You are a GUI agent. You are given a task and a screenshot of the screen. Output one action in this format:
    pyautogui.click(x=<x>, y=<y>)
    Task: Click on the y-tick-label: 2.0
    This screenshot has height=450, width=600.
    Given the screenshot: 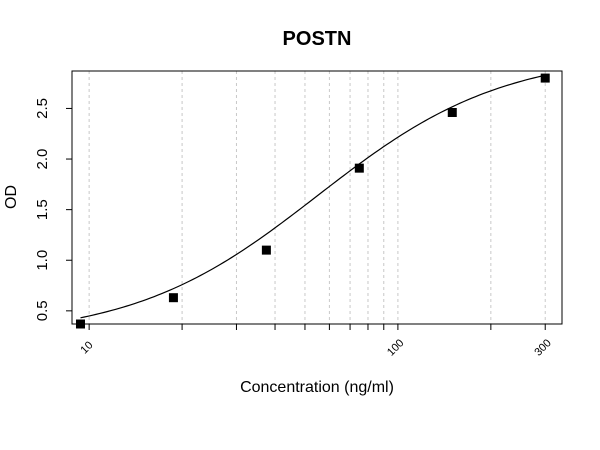 What is the action you would take?
    pyautogui.click(x=42, y=159)
    